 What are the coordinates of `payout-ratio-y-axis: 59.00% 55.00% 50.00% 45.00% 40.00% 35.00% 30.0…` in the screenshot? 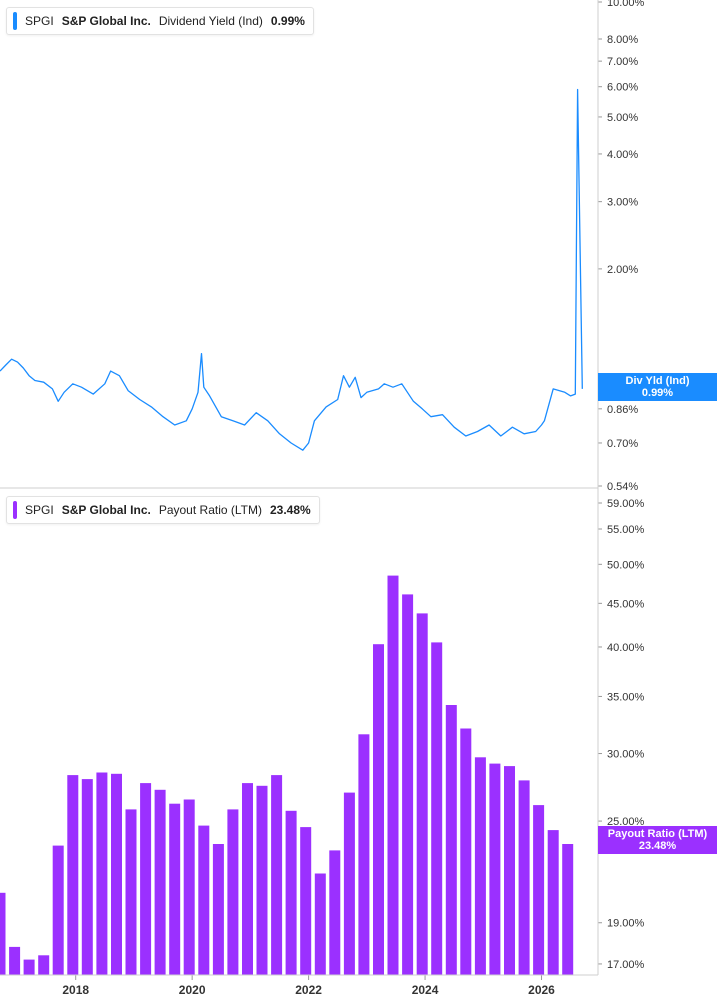 It's located at (621, 734).